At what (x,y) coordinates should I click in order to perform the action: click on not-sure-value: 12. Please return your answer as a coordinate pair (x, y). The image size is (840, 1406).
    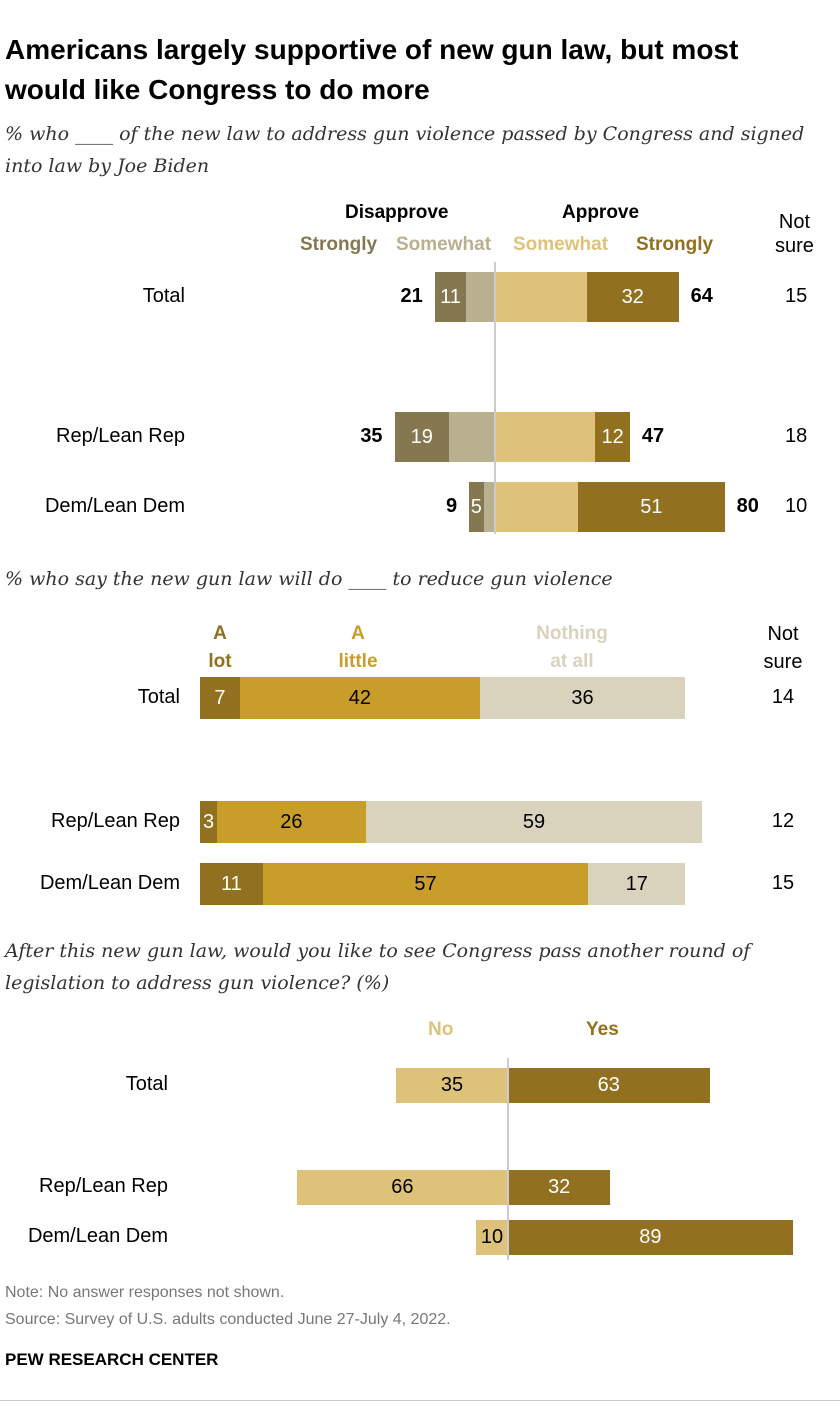
    Looking at the image, I should click on (783, 821).